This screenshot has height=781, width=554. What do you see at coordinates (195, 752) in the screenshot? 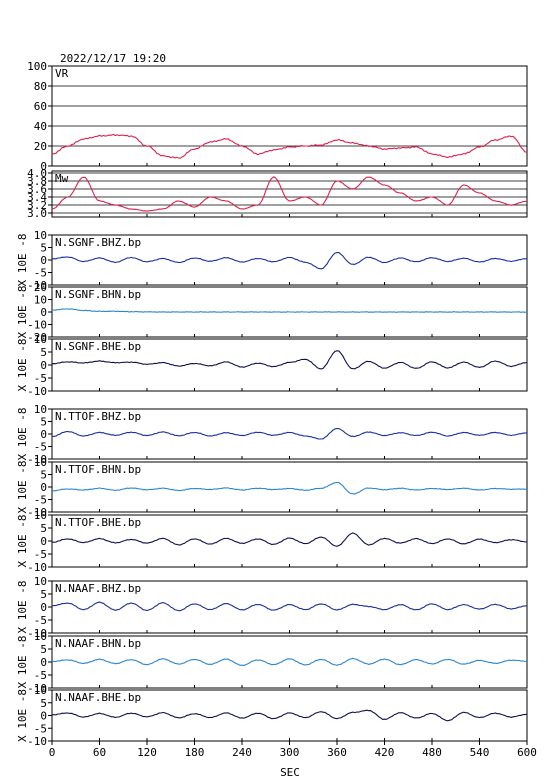
I see `x-tick-label: 180` at bounding box center [195, 752].